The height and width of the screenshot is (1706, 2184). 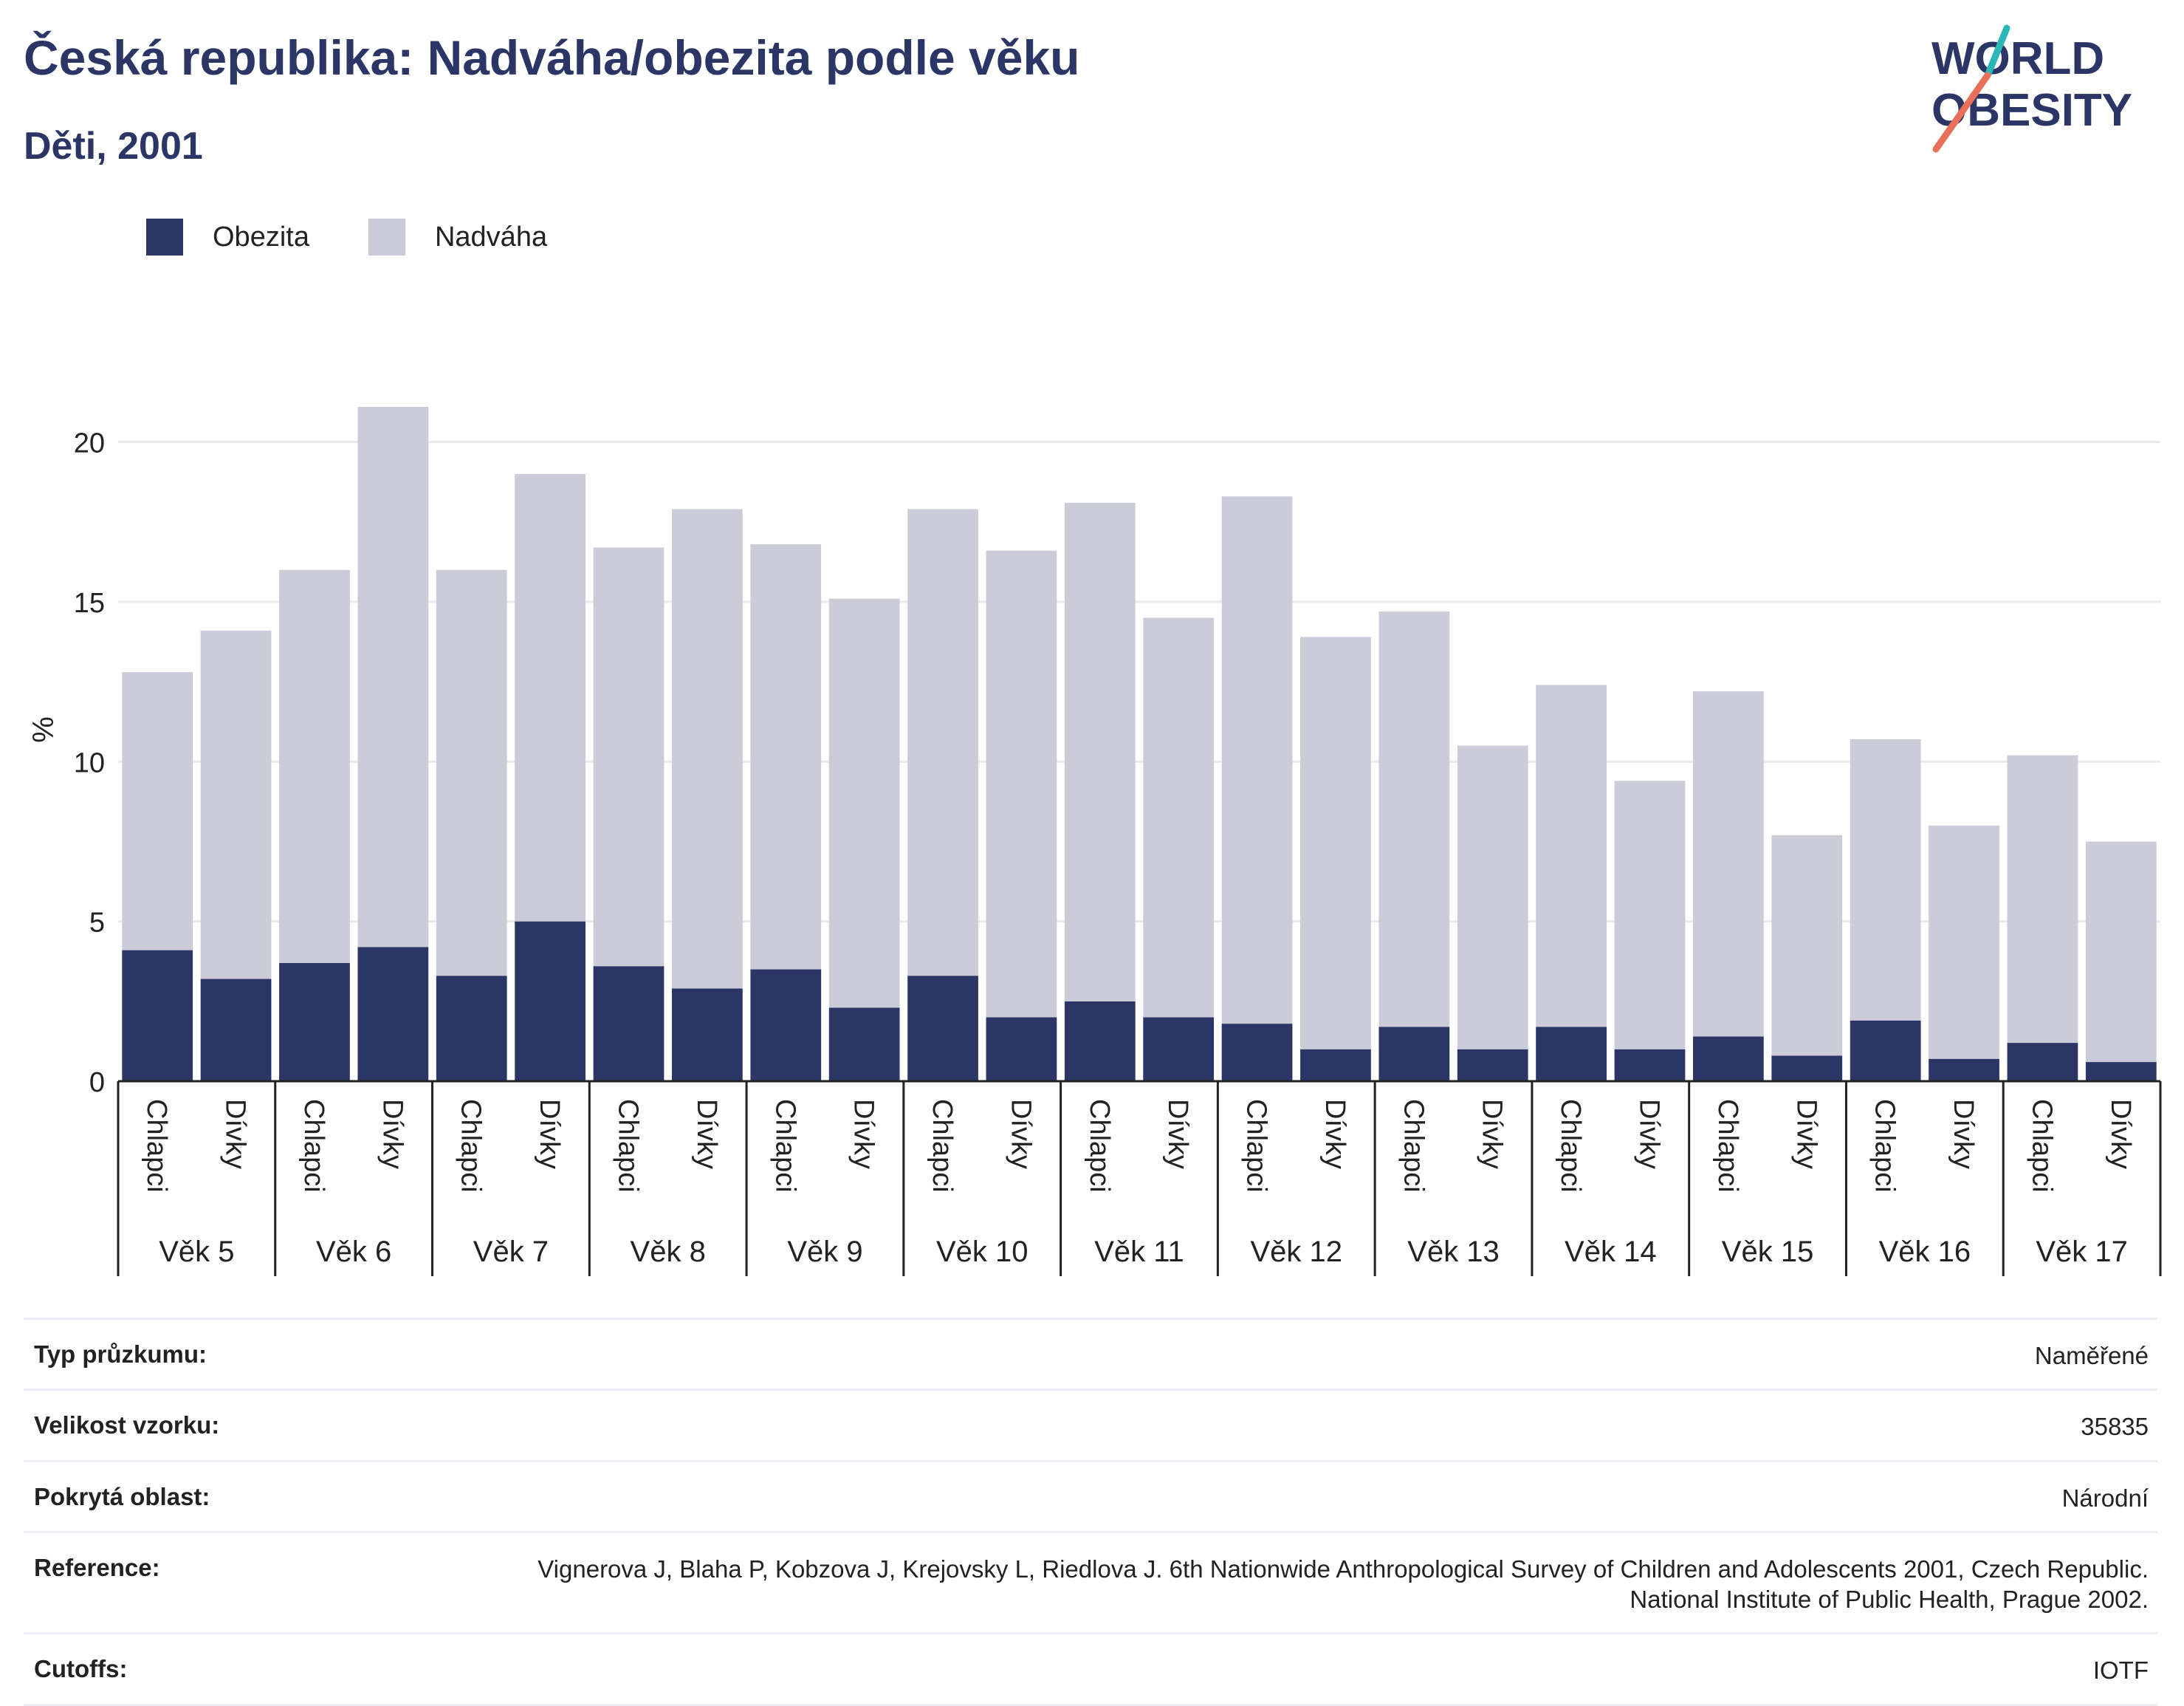 I want to click on meta-value: Naměřené, so click(x=2091, y=1355).